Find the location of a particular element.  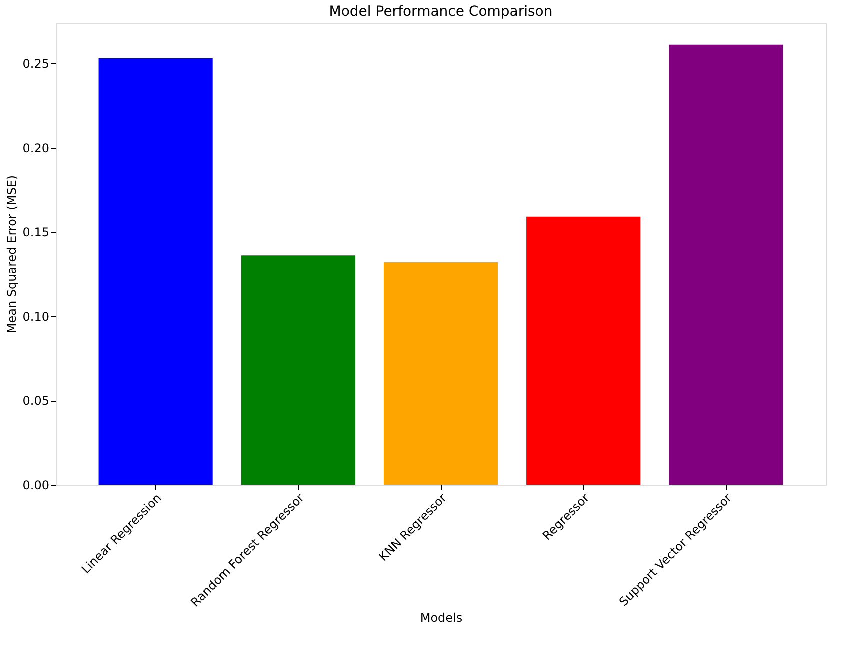

y-axis-title: Mean Squared Error (MSE) is located at coordinates (11, 254).